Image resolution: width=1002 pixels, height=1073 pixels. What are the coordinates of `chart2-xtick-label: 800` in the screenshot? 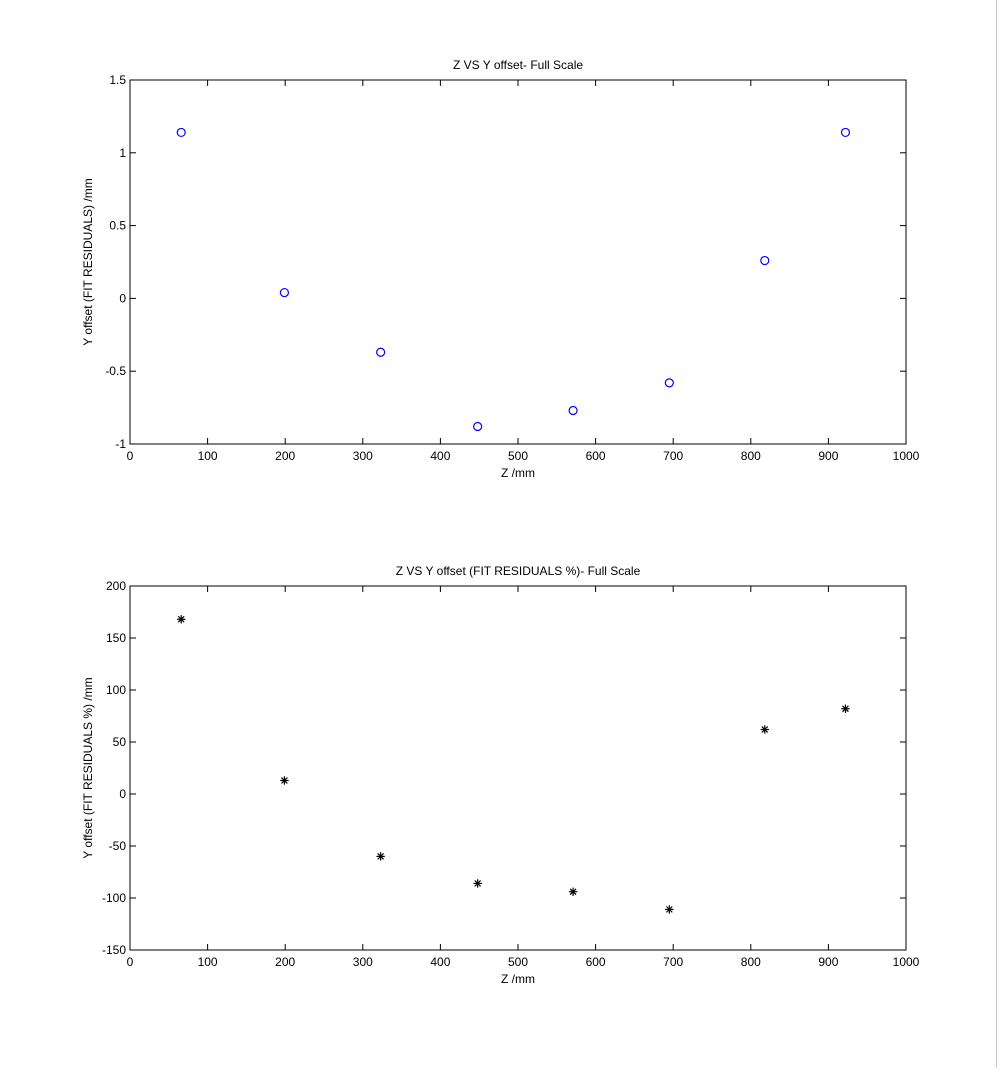 It's located at (751, 962).